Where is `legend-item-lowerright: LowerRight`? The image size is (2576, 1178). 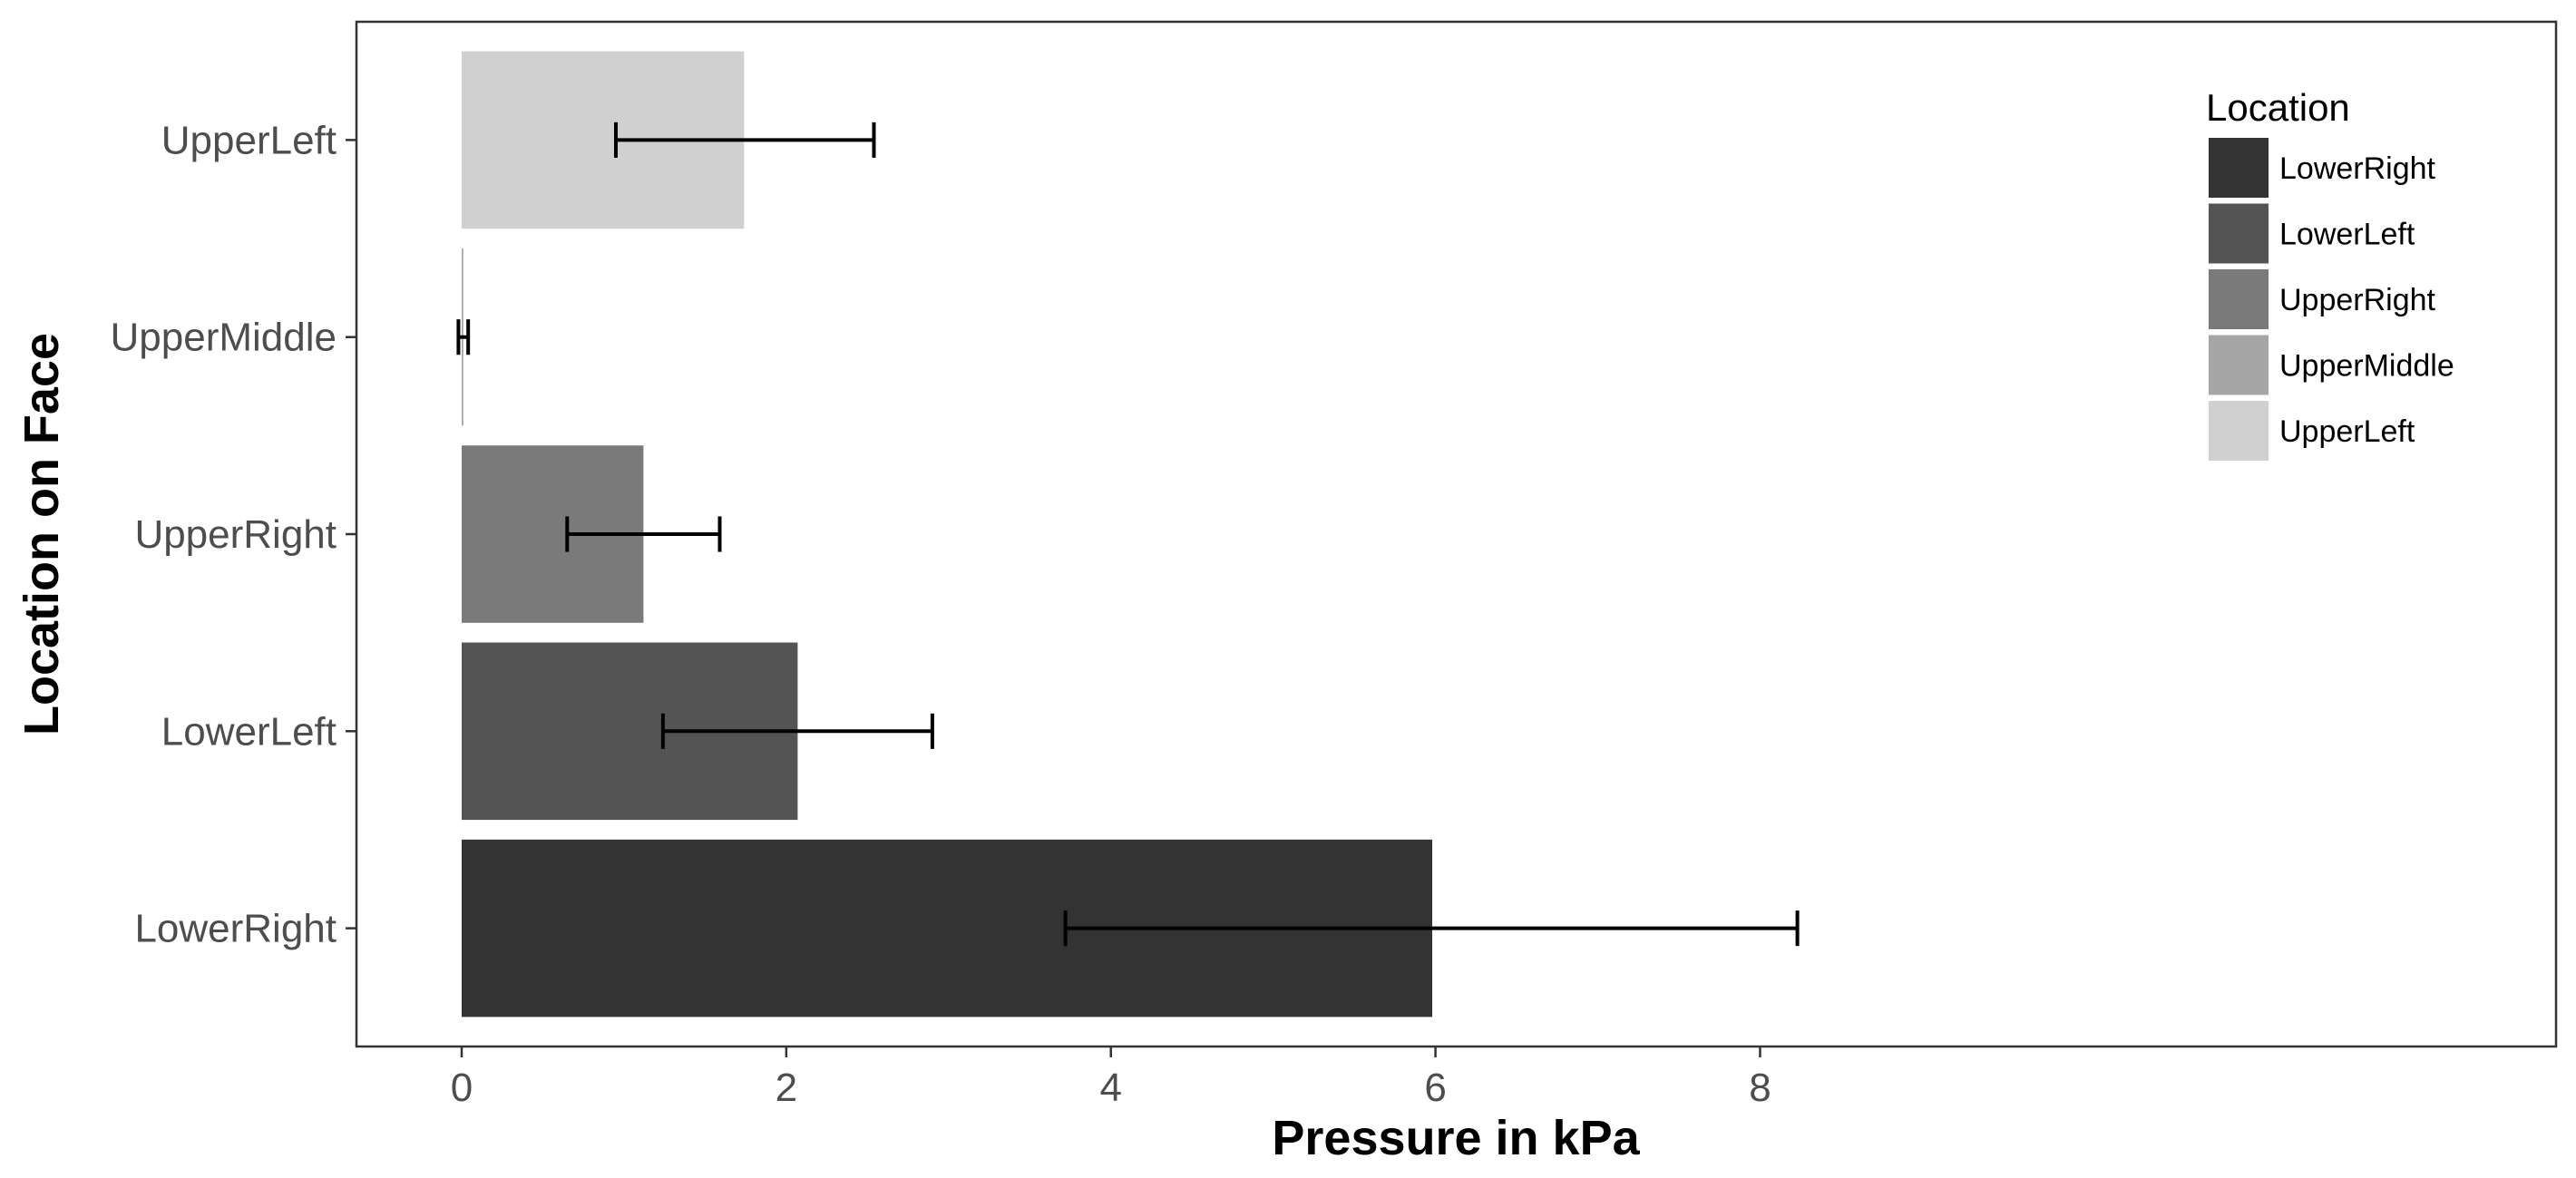
legend-item-lowerright: LowerRight is located at coordinates (2322, 168).